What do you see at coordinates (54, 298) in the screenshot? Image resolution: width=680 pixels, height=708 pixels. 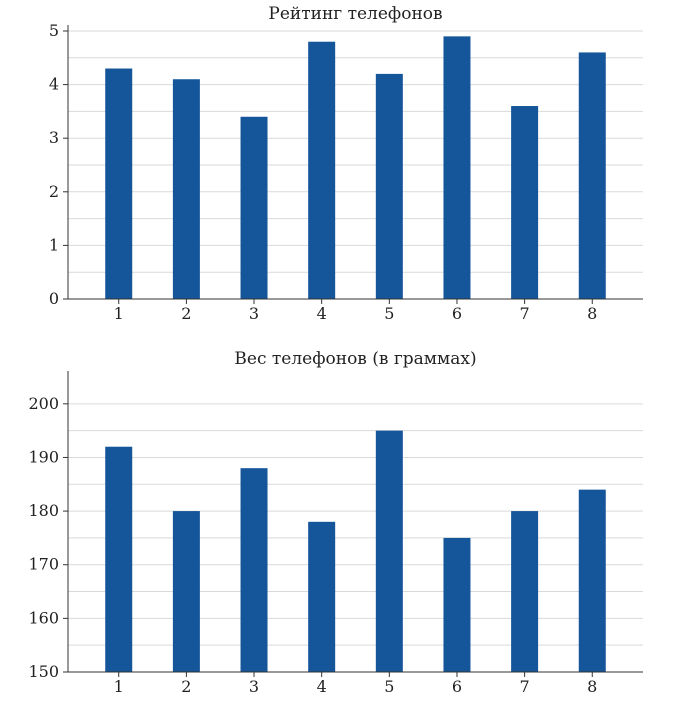 I see `y-tick-label: 0` at bounding box center [54, 298].